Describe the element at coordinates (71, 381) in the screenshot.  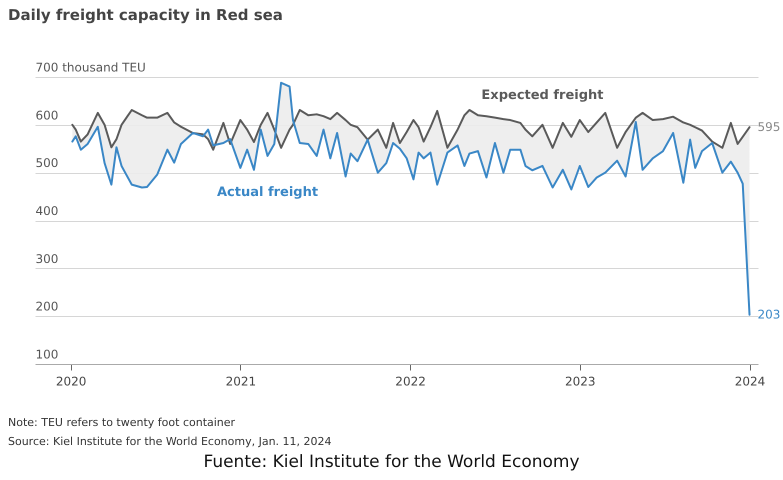
I see `x-tick-label: 2020` at that location.